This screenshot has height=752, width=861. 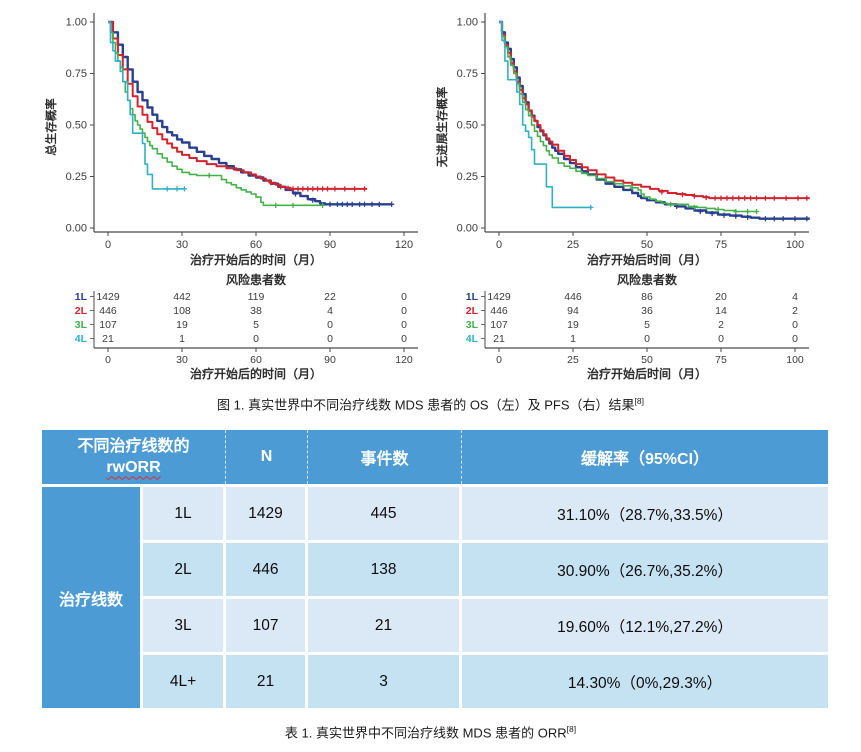 I want to click on cell-orr: 14.30%（0%,29.3%）, so click(x=645, y=680).